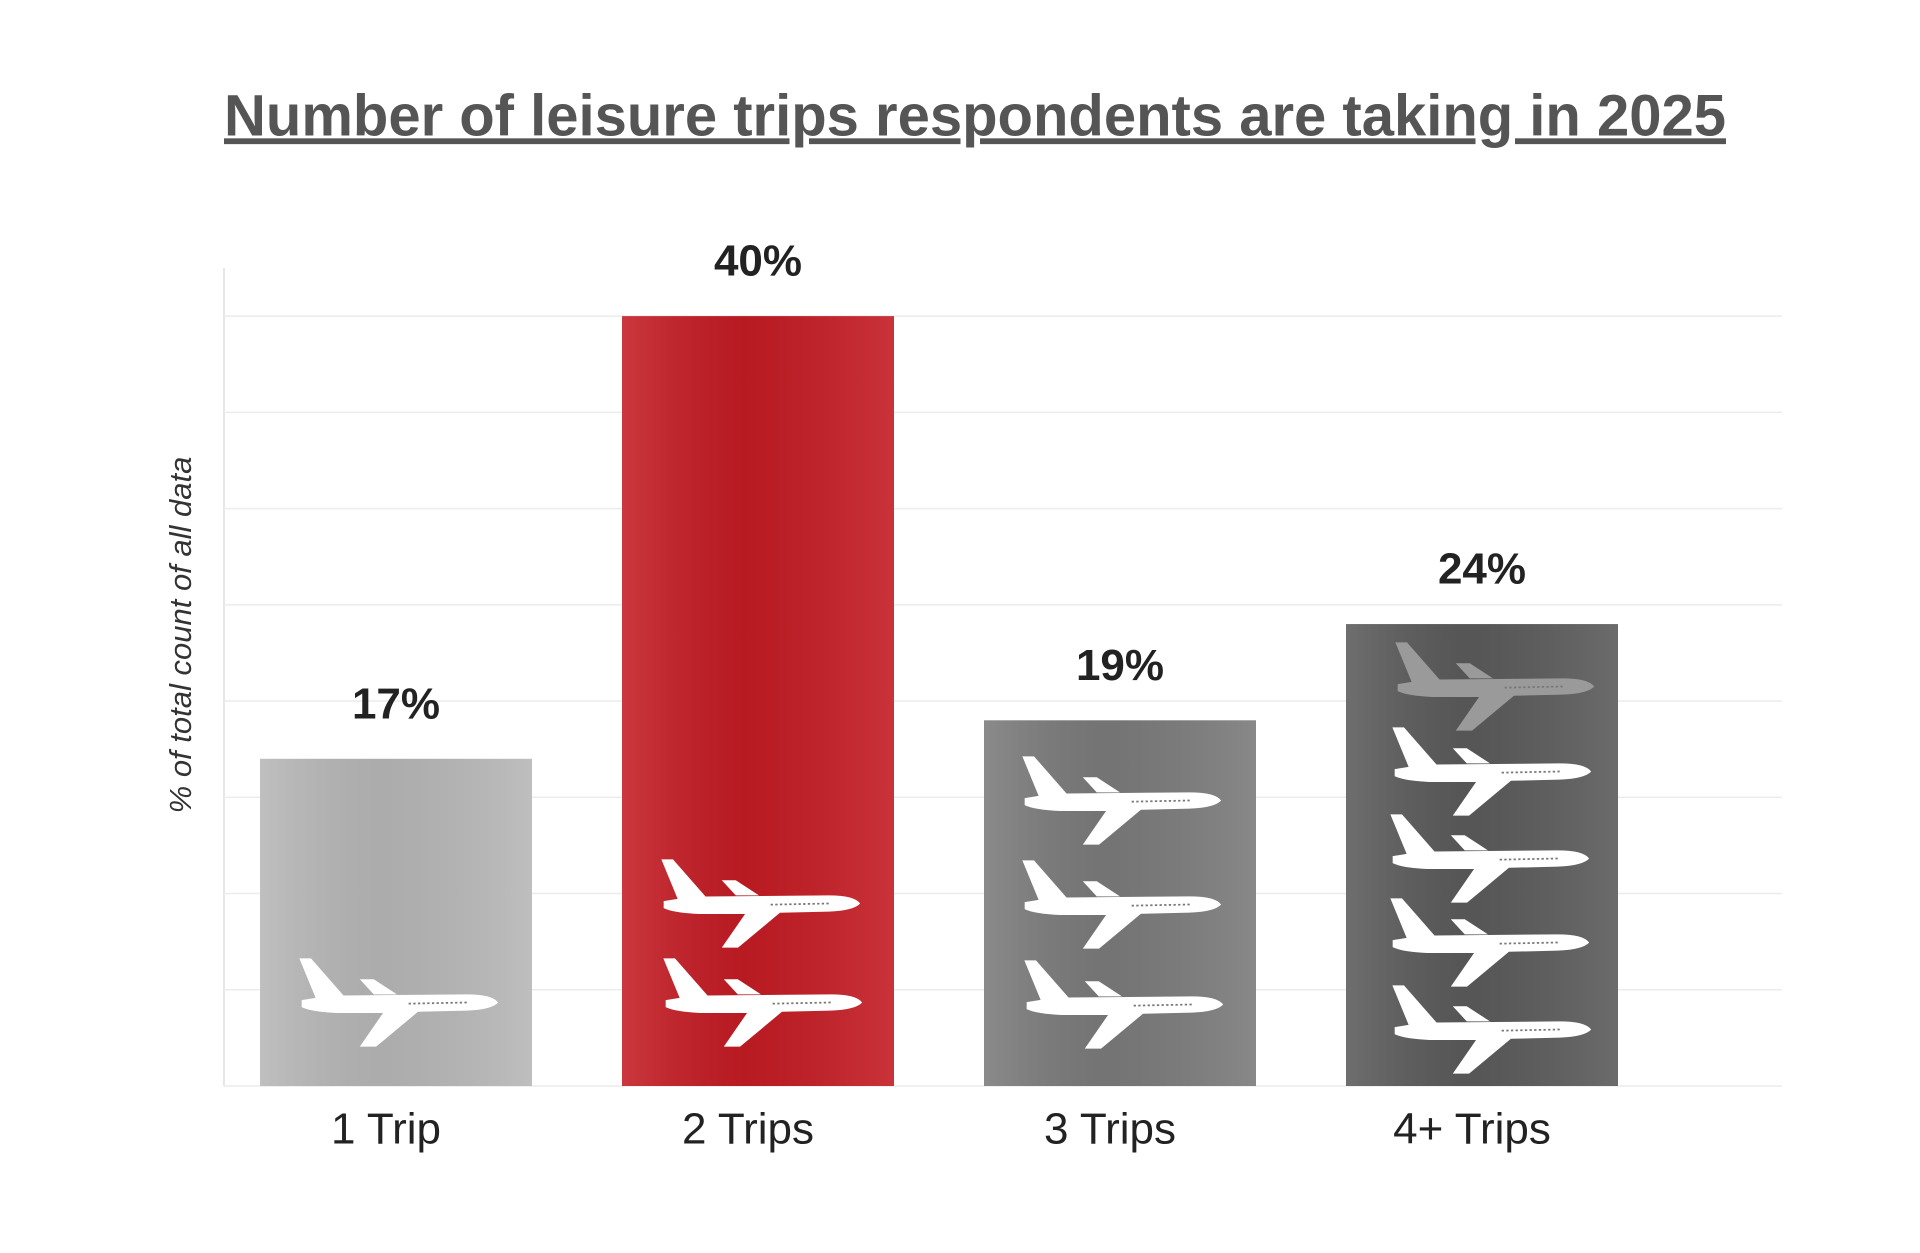 The image size is (1920, 1253). What do you see at coordinates (386, 1129) in the screenshot?
I see `x-tick-label: 1 Trip` at bounding box center [386, 1129].